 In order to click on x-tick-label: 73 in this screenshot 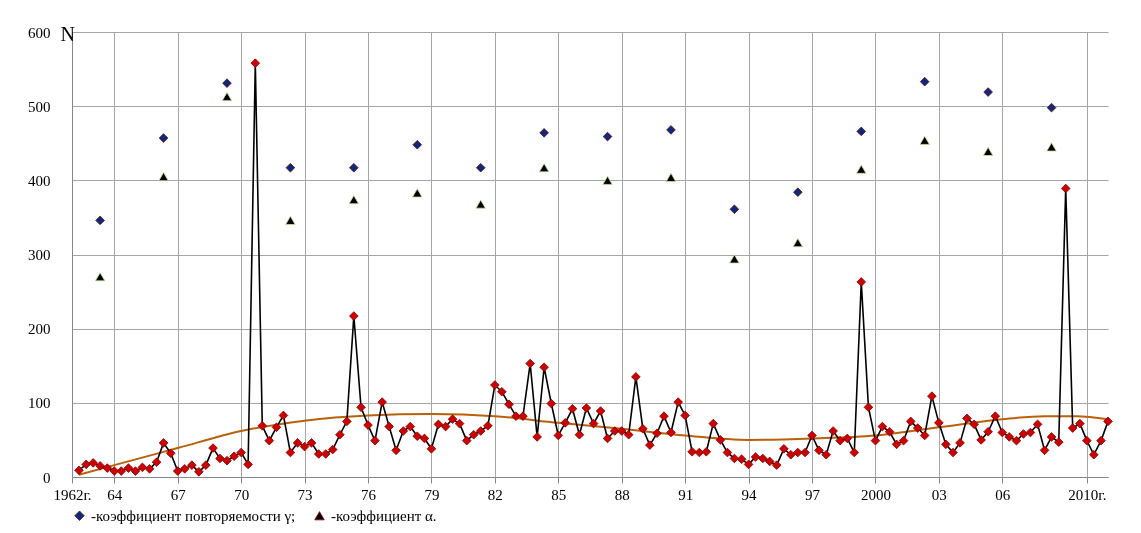, I will do `click(305, 494)`.